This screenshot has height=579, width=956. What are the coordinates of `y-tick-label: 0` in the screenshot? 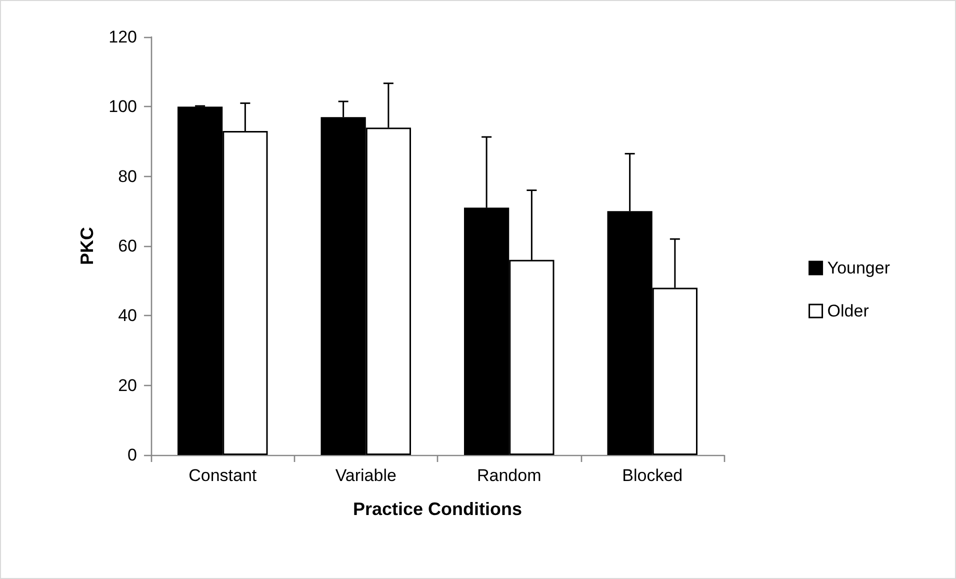 It's located at (132, 455).